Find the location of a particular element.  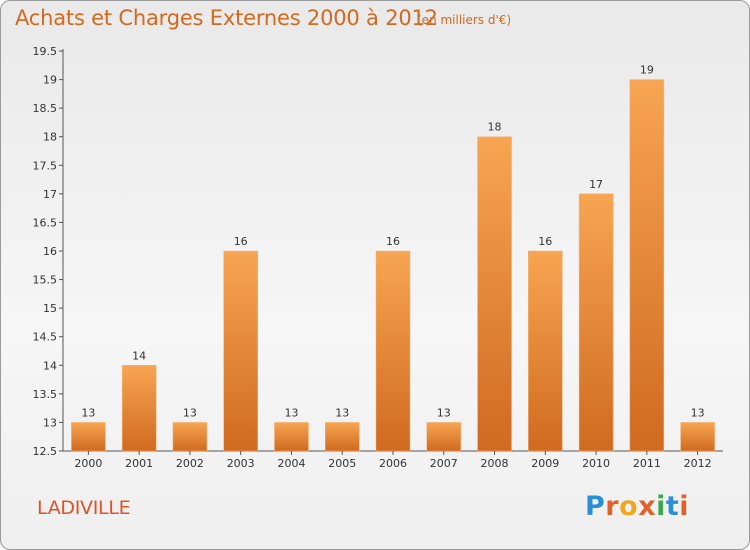

x-tick-label: 2001 is located at coordinates (139, 463).